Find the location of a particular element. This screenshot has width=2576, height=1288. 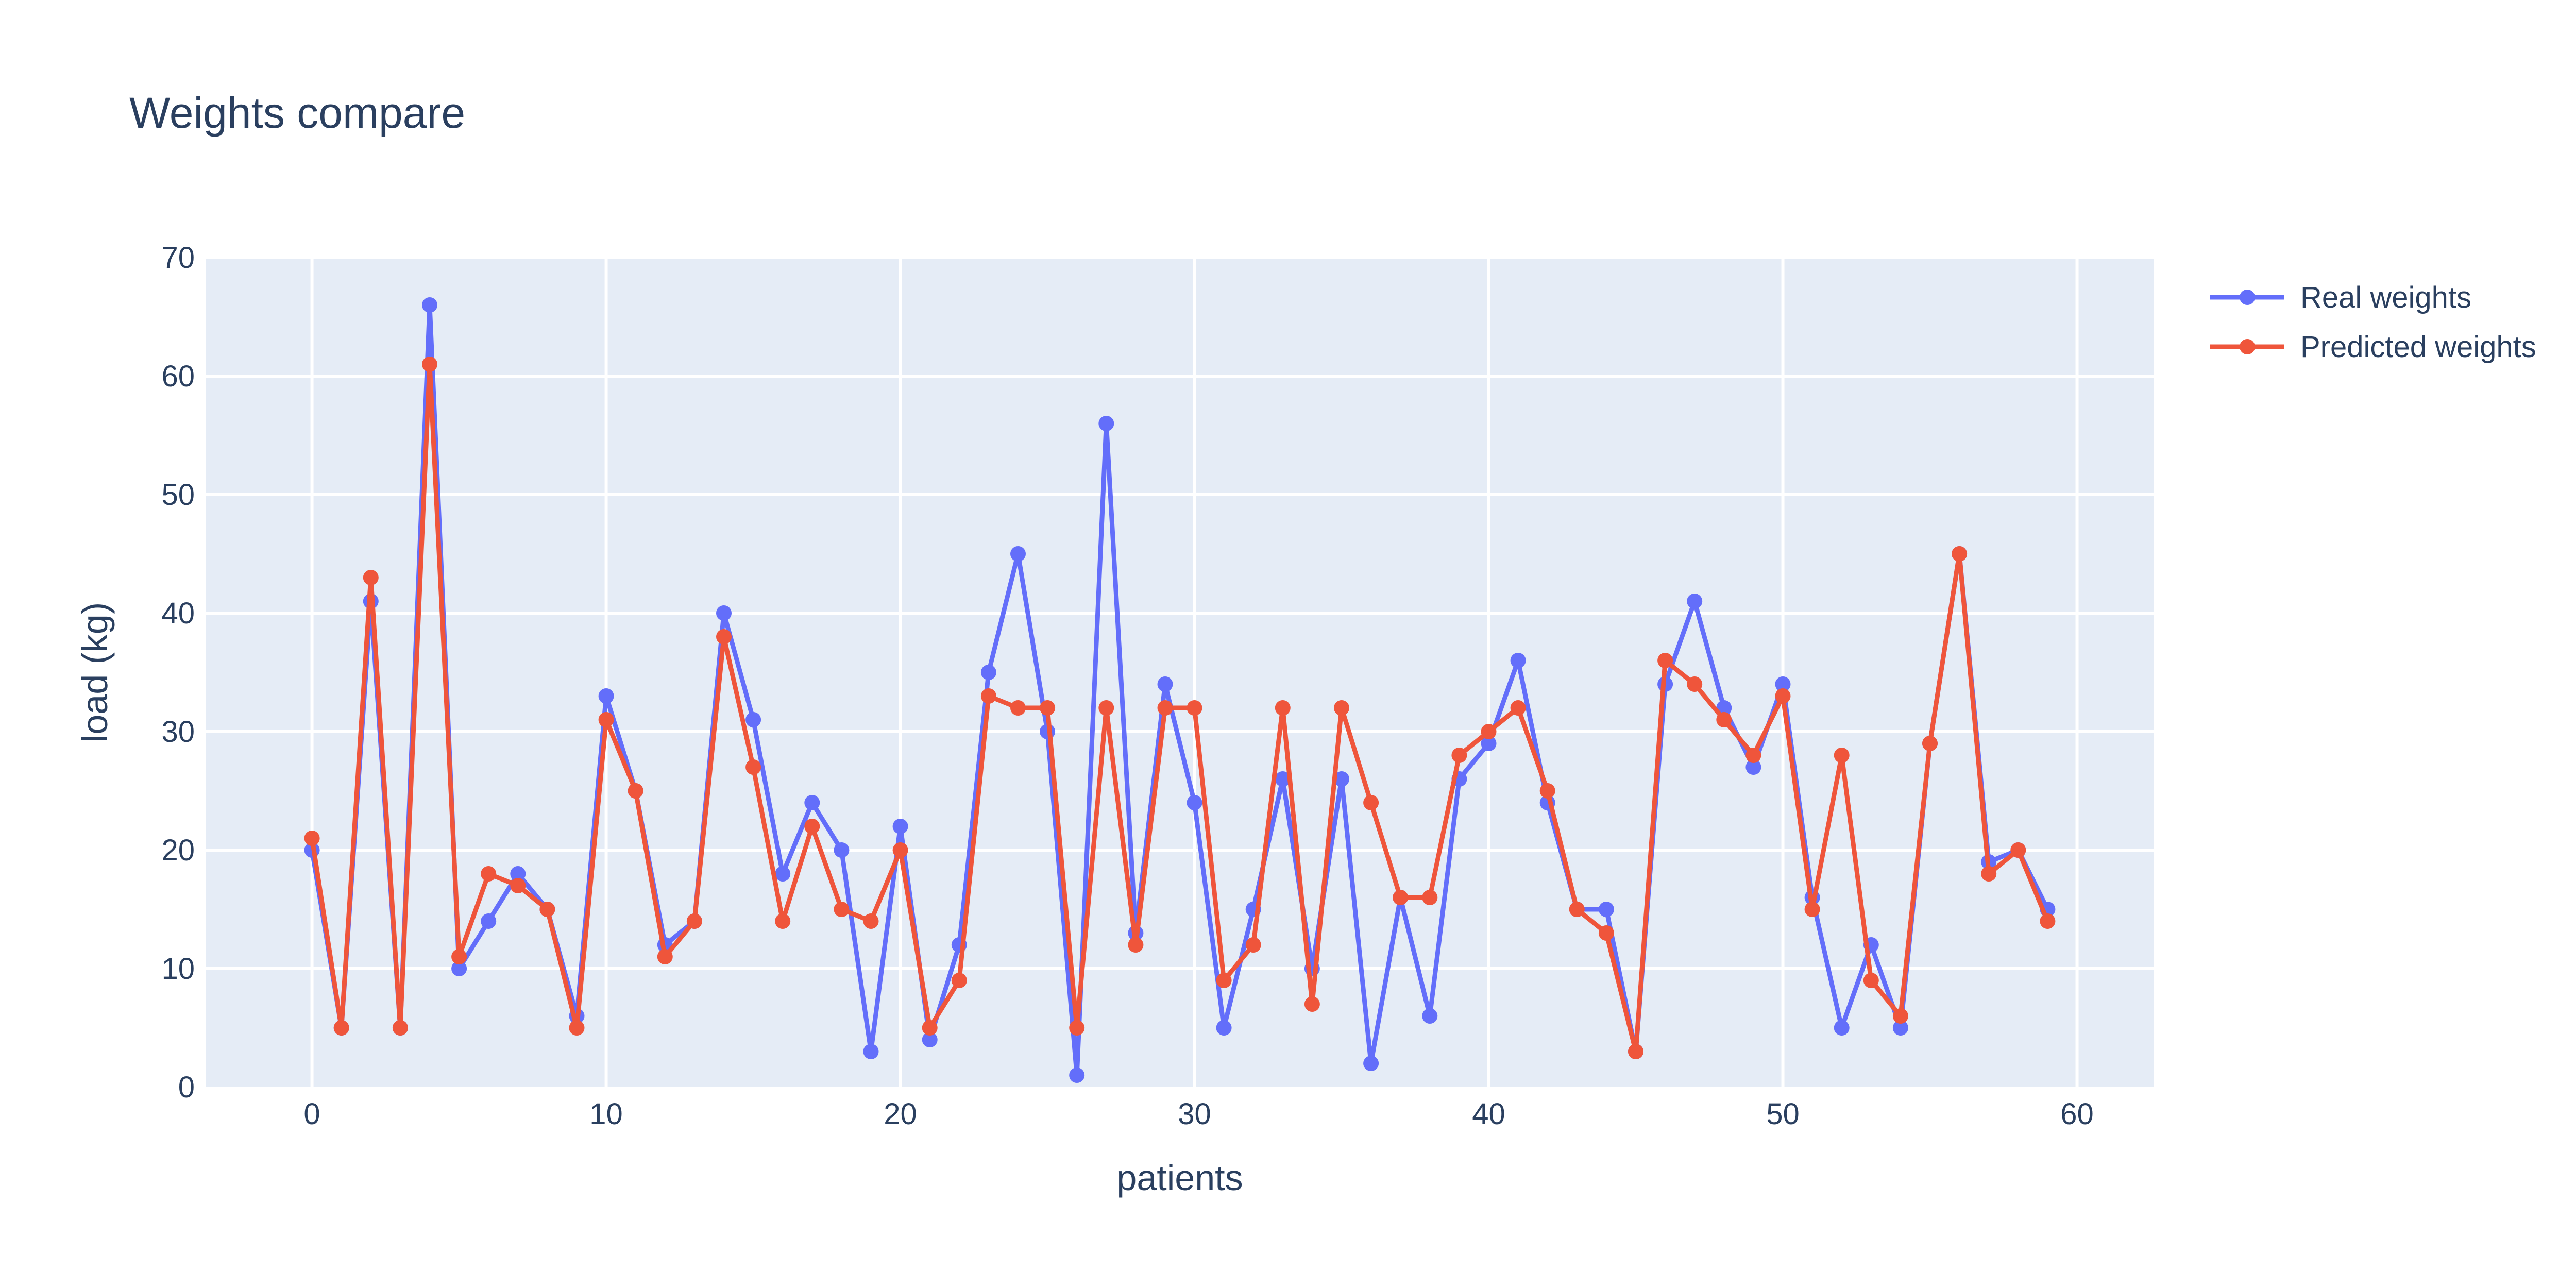

legend-item: Real weights is located at coordinates (2340, 297).